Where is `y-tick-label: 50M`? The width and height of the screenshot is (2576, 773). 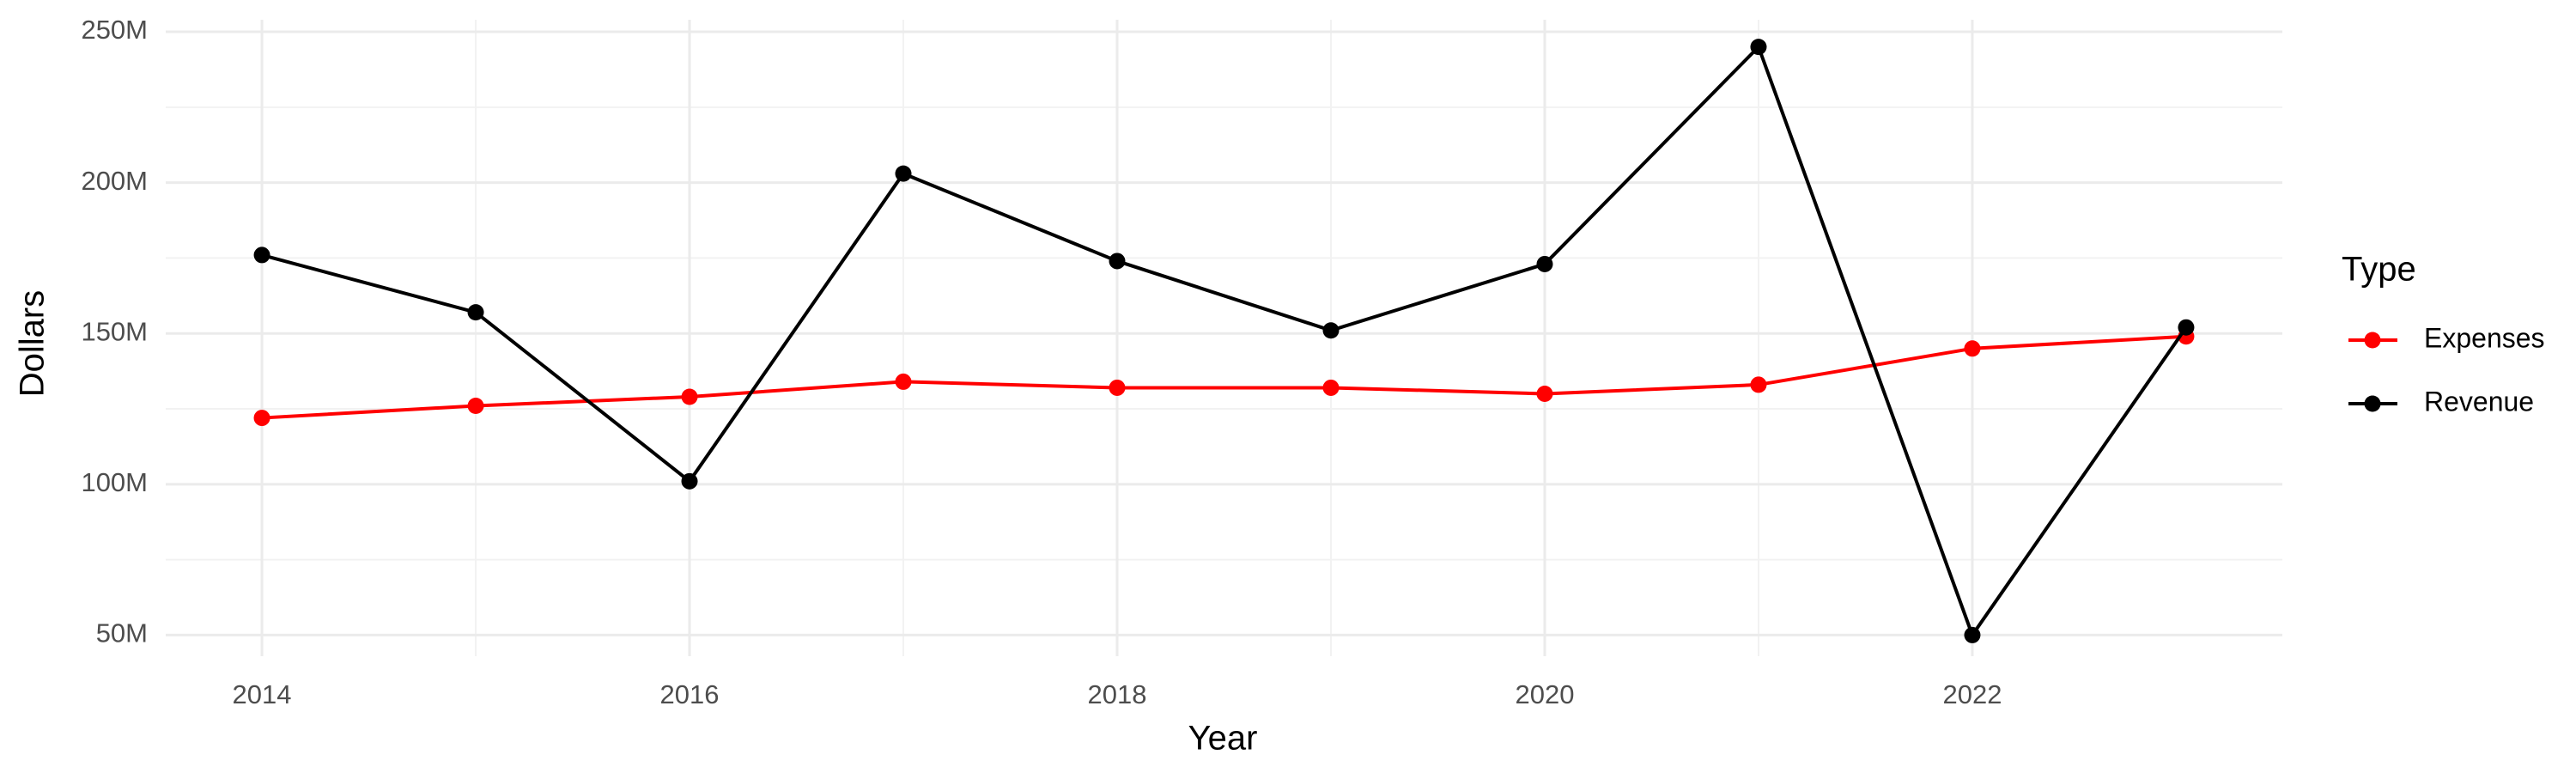 y-tick-label: 50M is located at coordinates (122, 633).